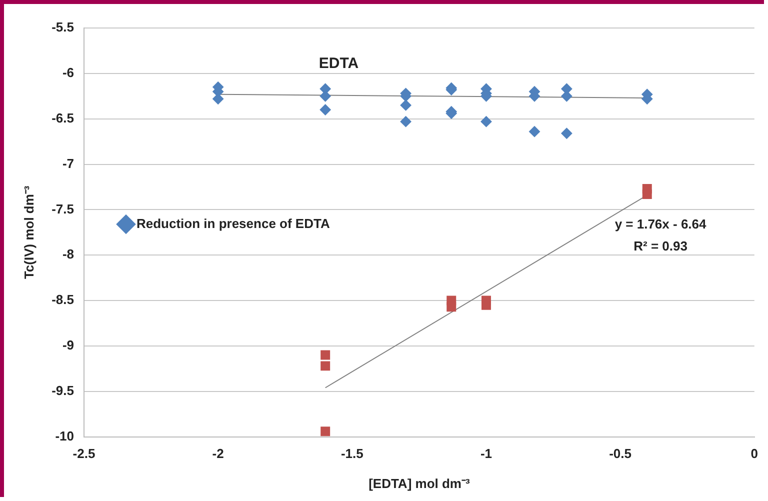 Image resolution: width=768 pixels, height=501 pixels. What do you see at coordinates (68, 72) in the screenshot?
I see `y-tick-label: -6` at bounding box center [68, 72].